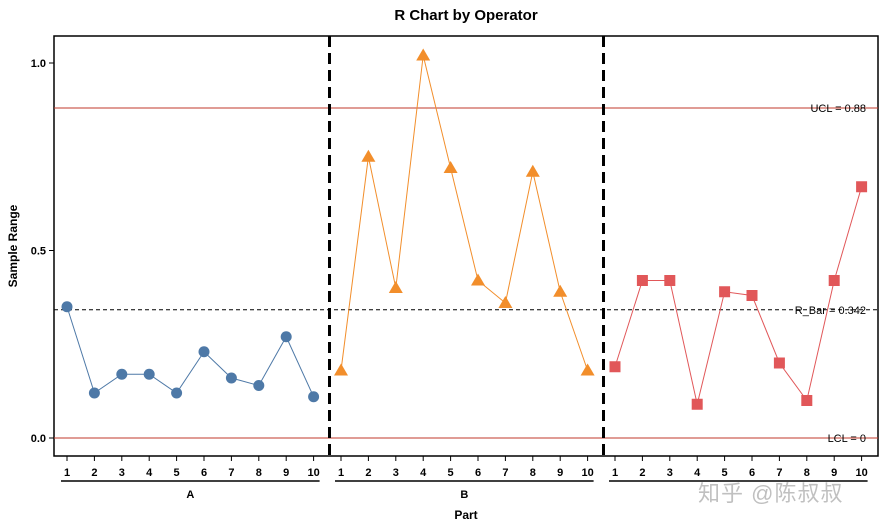 This screenshot has height=528, width=886. I want to click on ref-label-lcl: LCL = 0, so click(847, 439).